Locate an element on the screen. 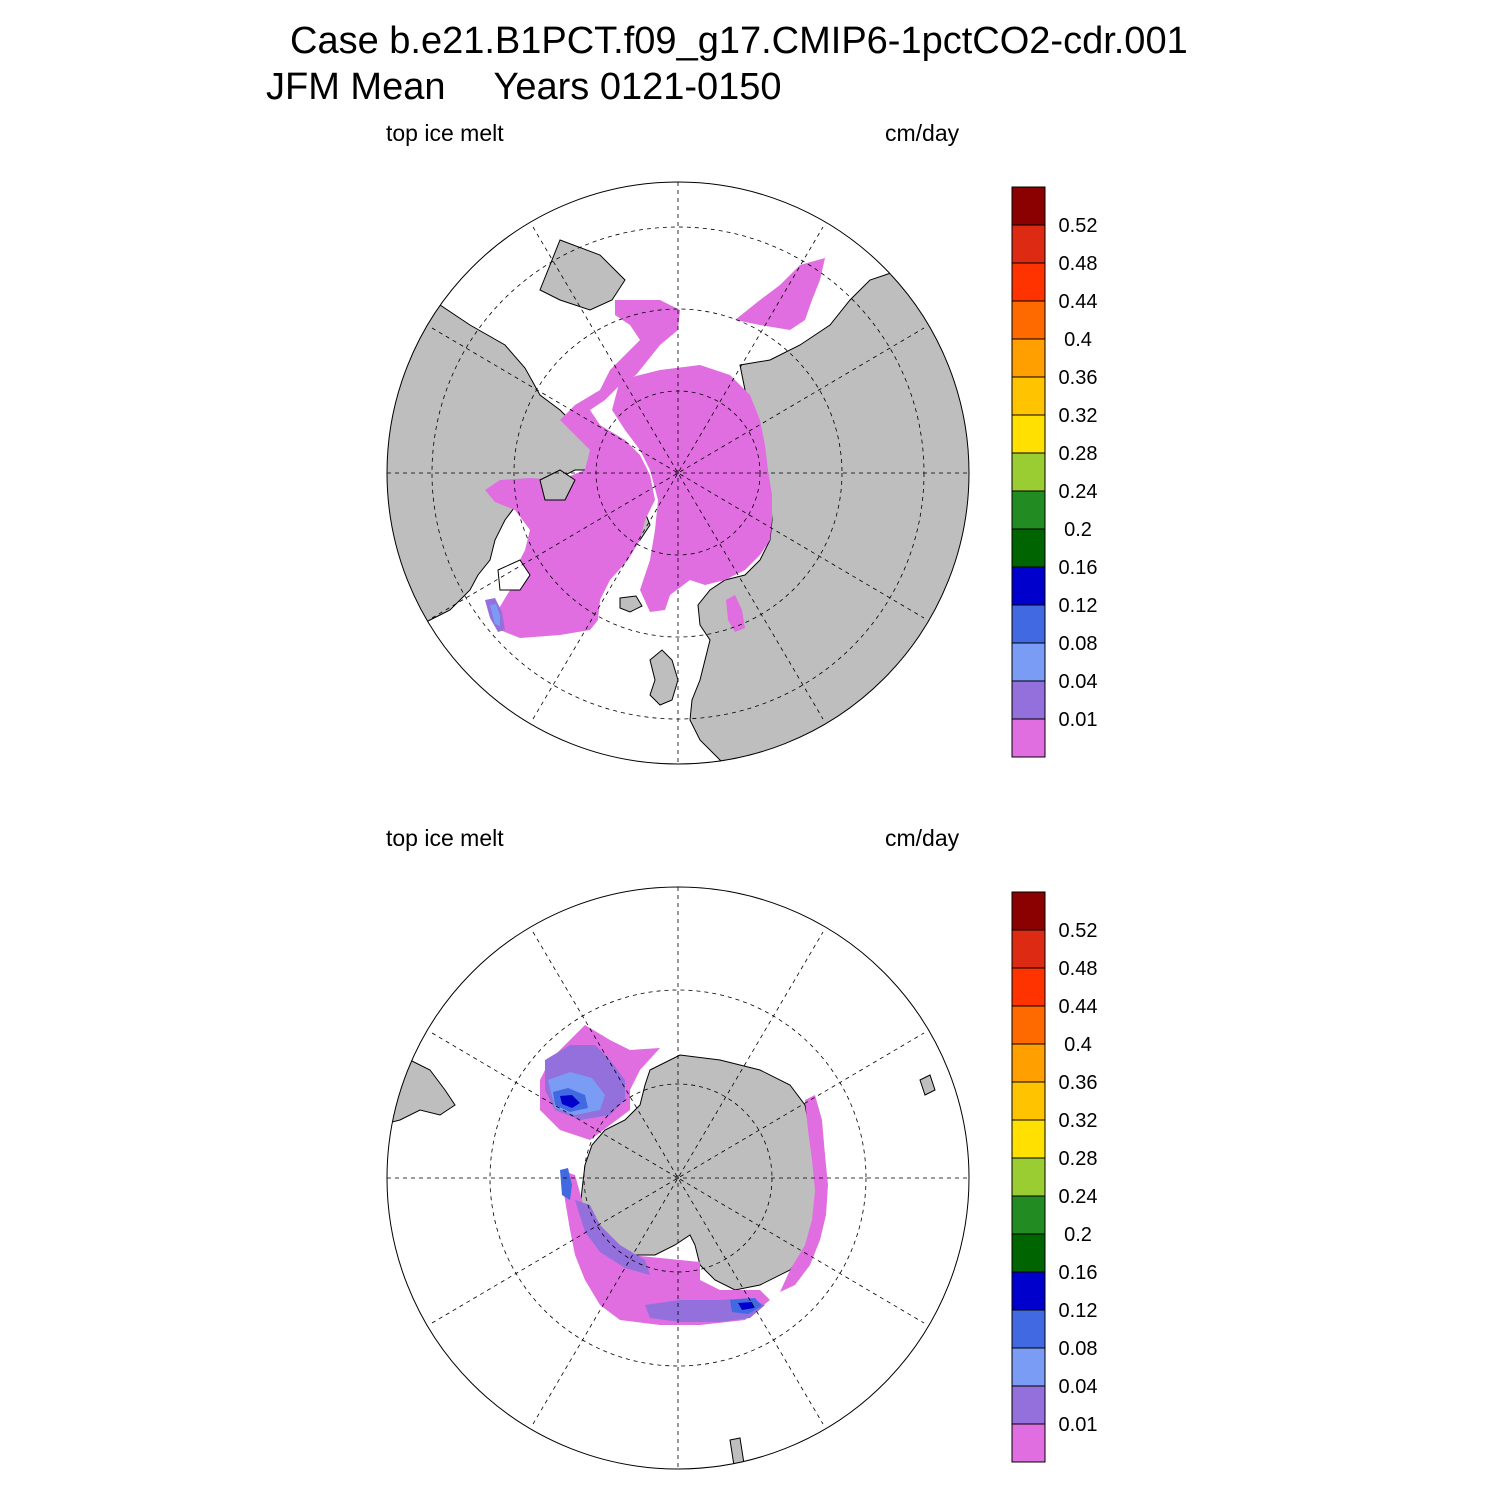 The width and height of the screenshot is (1500, 1500). north-panel-variable-label: top ice melt is located at coordinates (445, 133).